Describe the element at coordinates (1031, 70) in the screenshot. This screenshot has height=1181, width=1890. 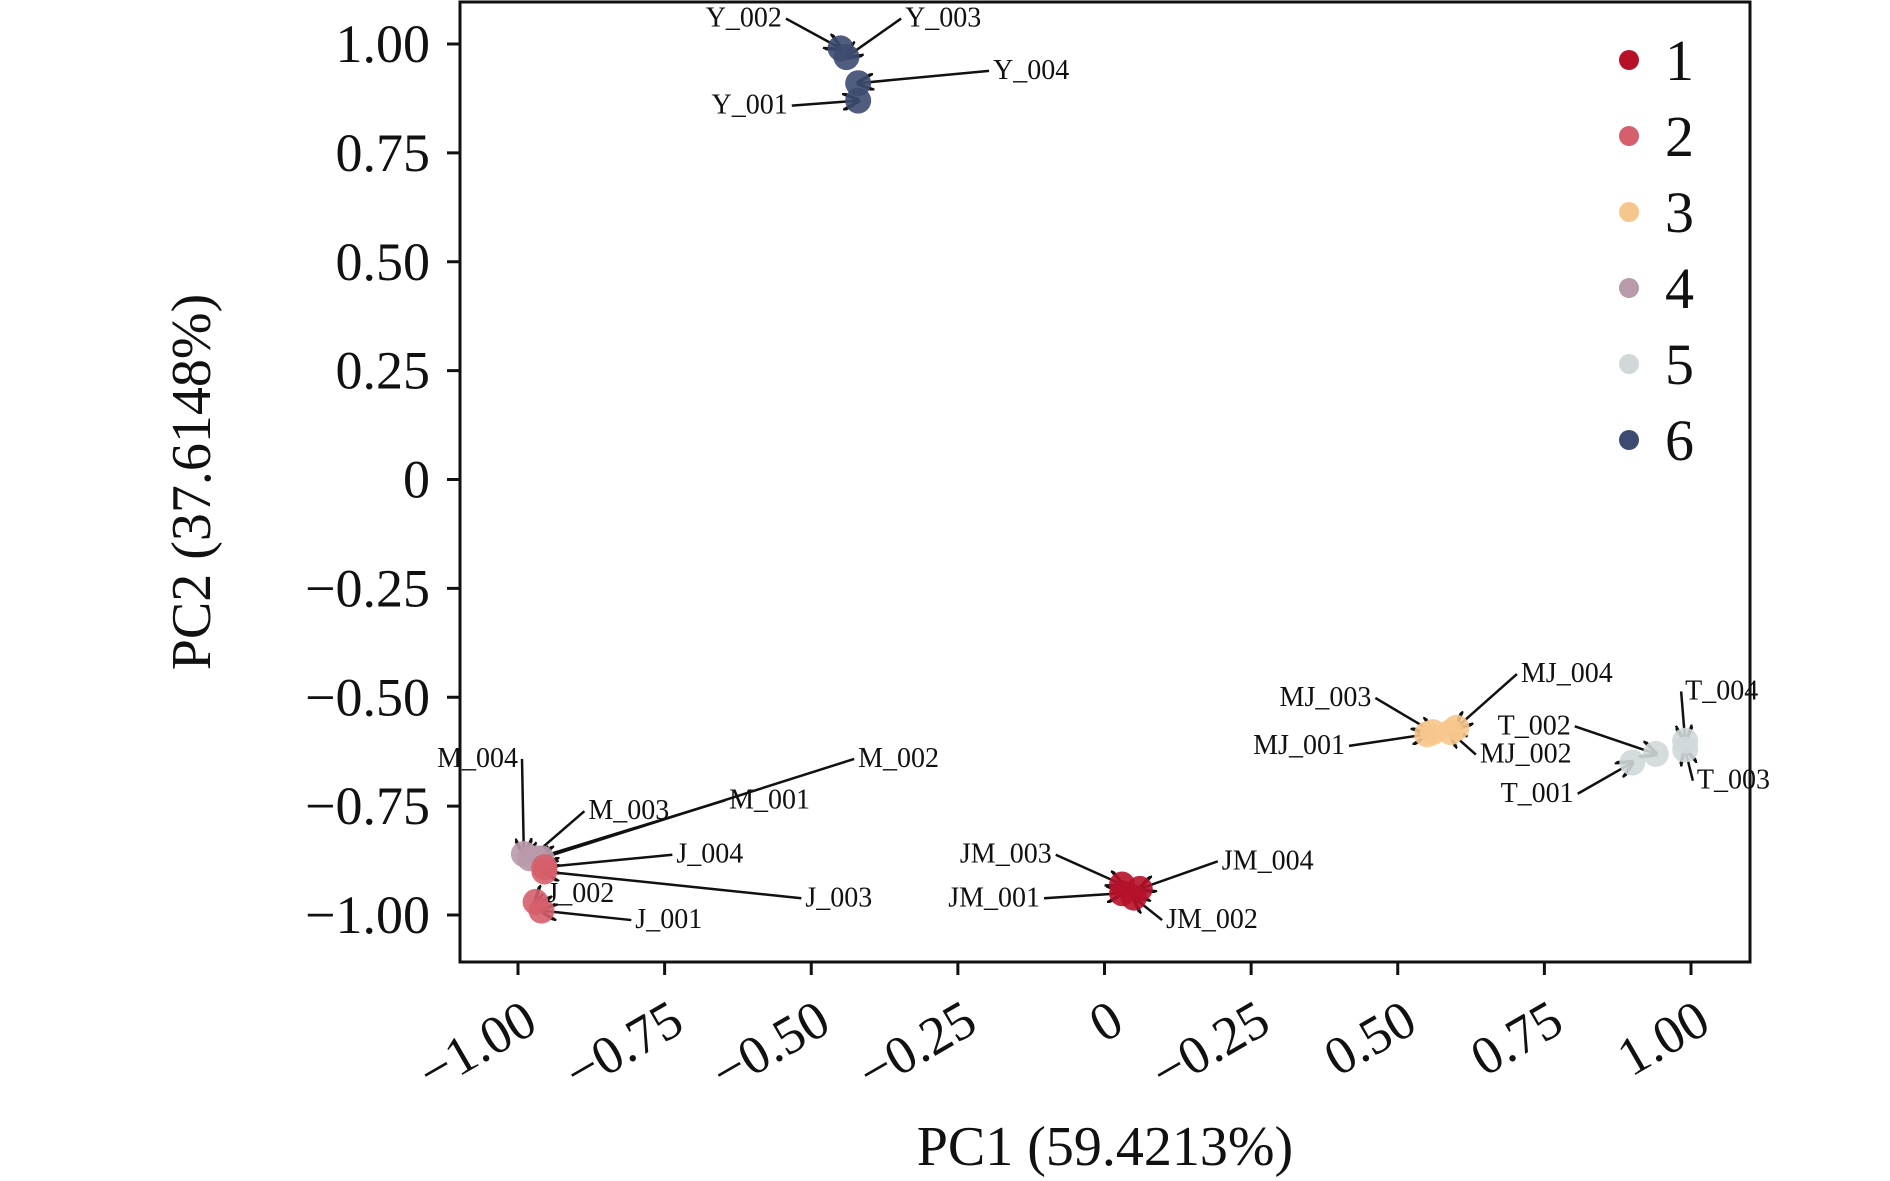
I see `point-label: Y_004` at that location.